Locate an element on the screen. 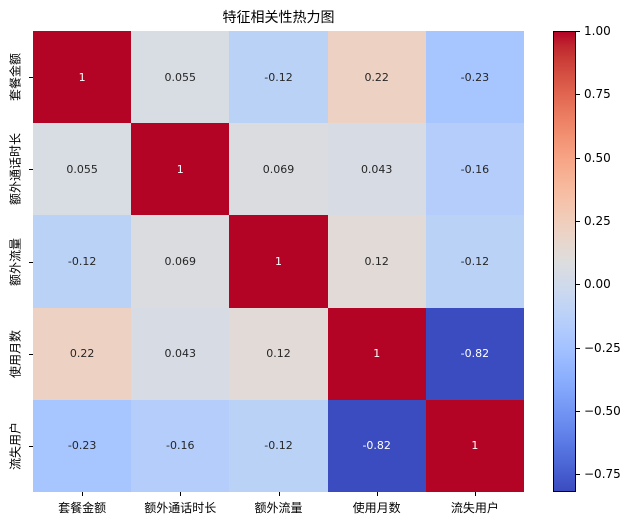  colorbar-tick-label: −0.25 is located at coordinates (602, 347).